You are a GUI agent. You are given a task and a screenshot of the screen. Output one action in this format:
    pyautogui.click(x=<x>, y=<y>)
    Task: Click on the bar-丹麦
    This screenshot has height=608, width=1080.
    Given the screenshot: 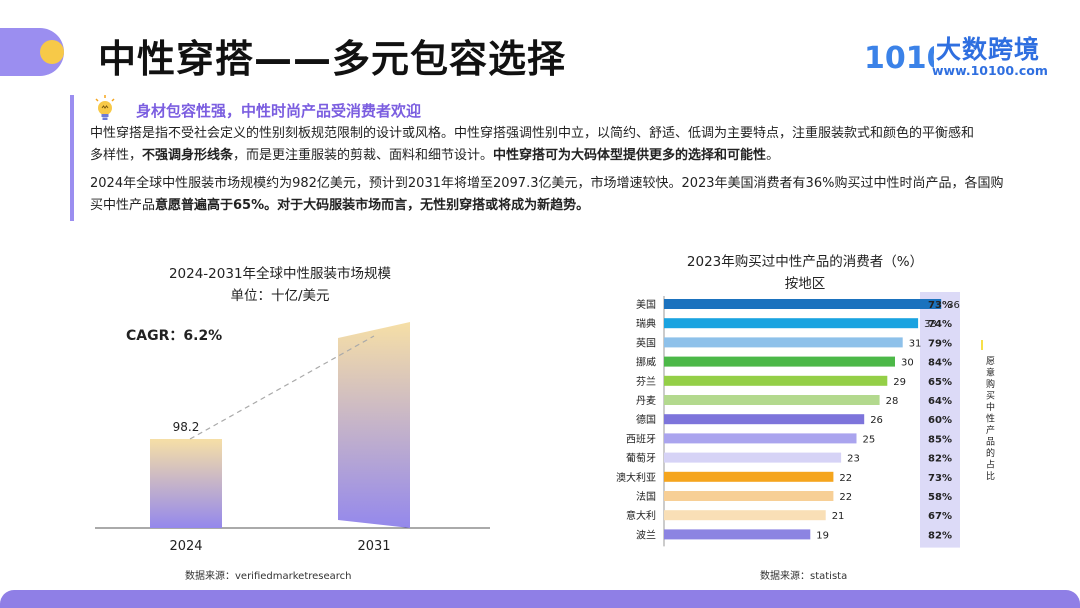 What is the action you would take?
    pyautogui.click(x=772, y=400)
    